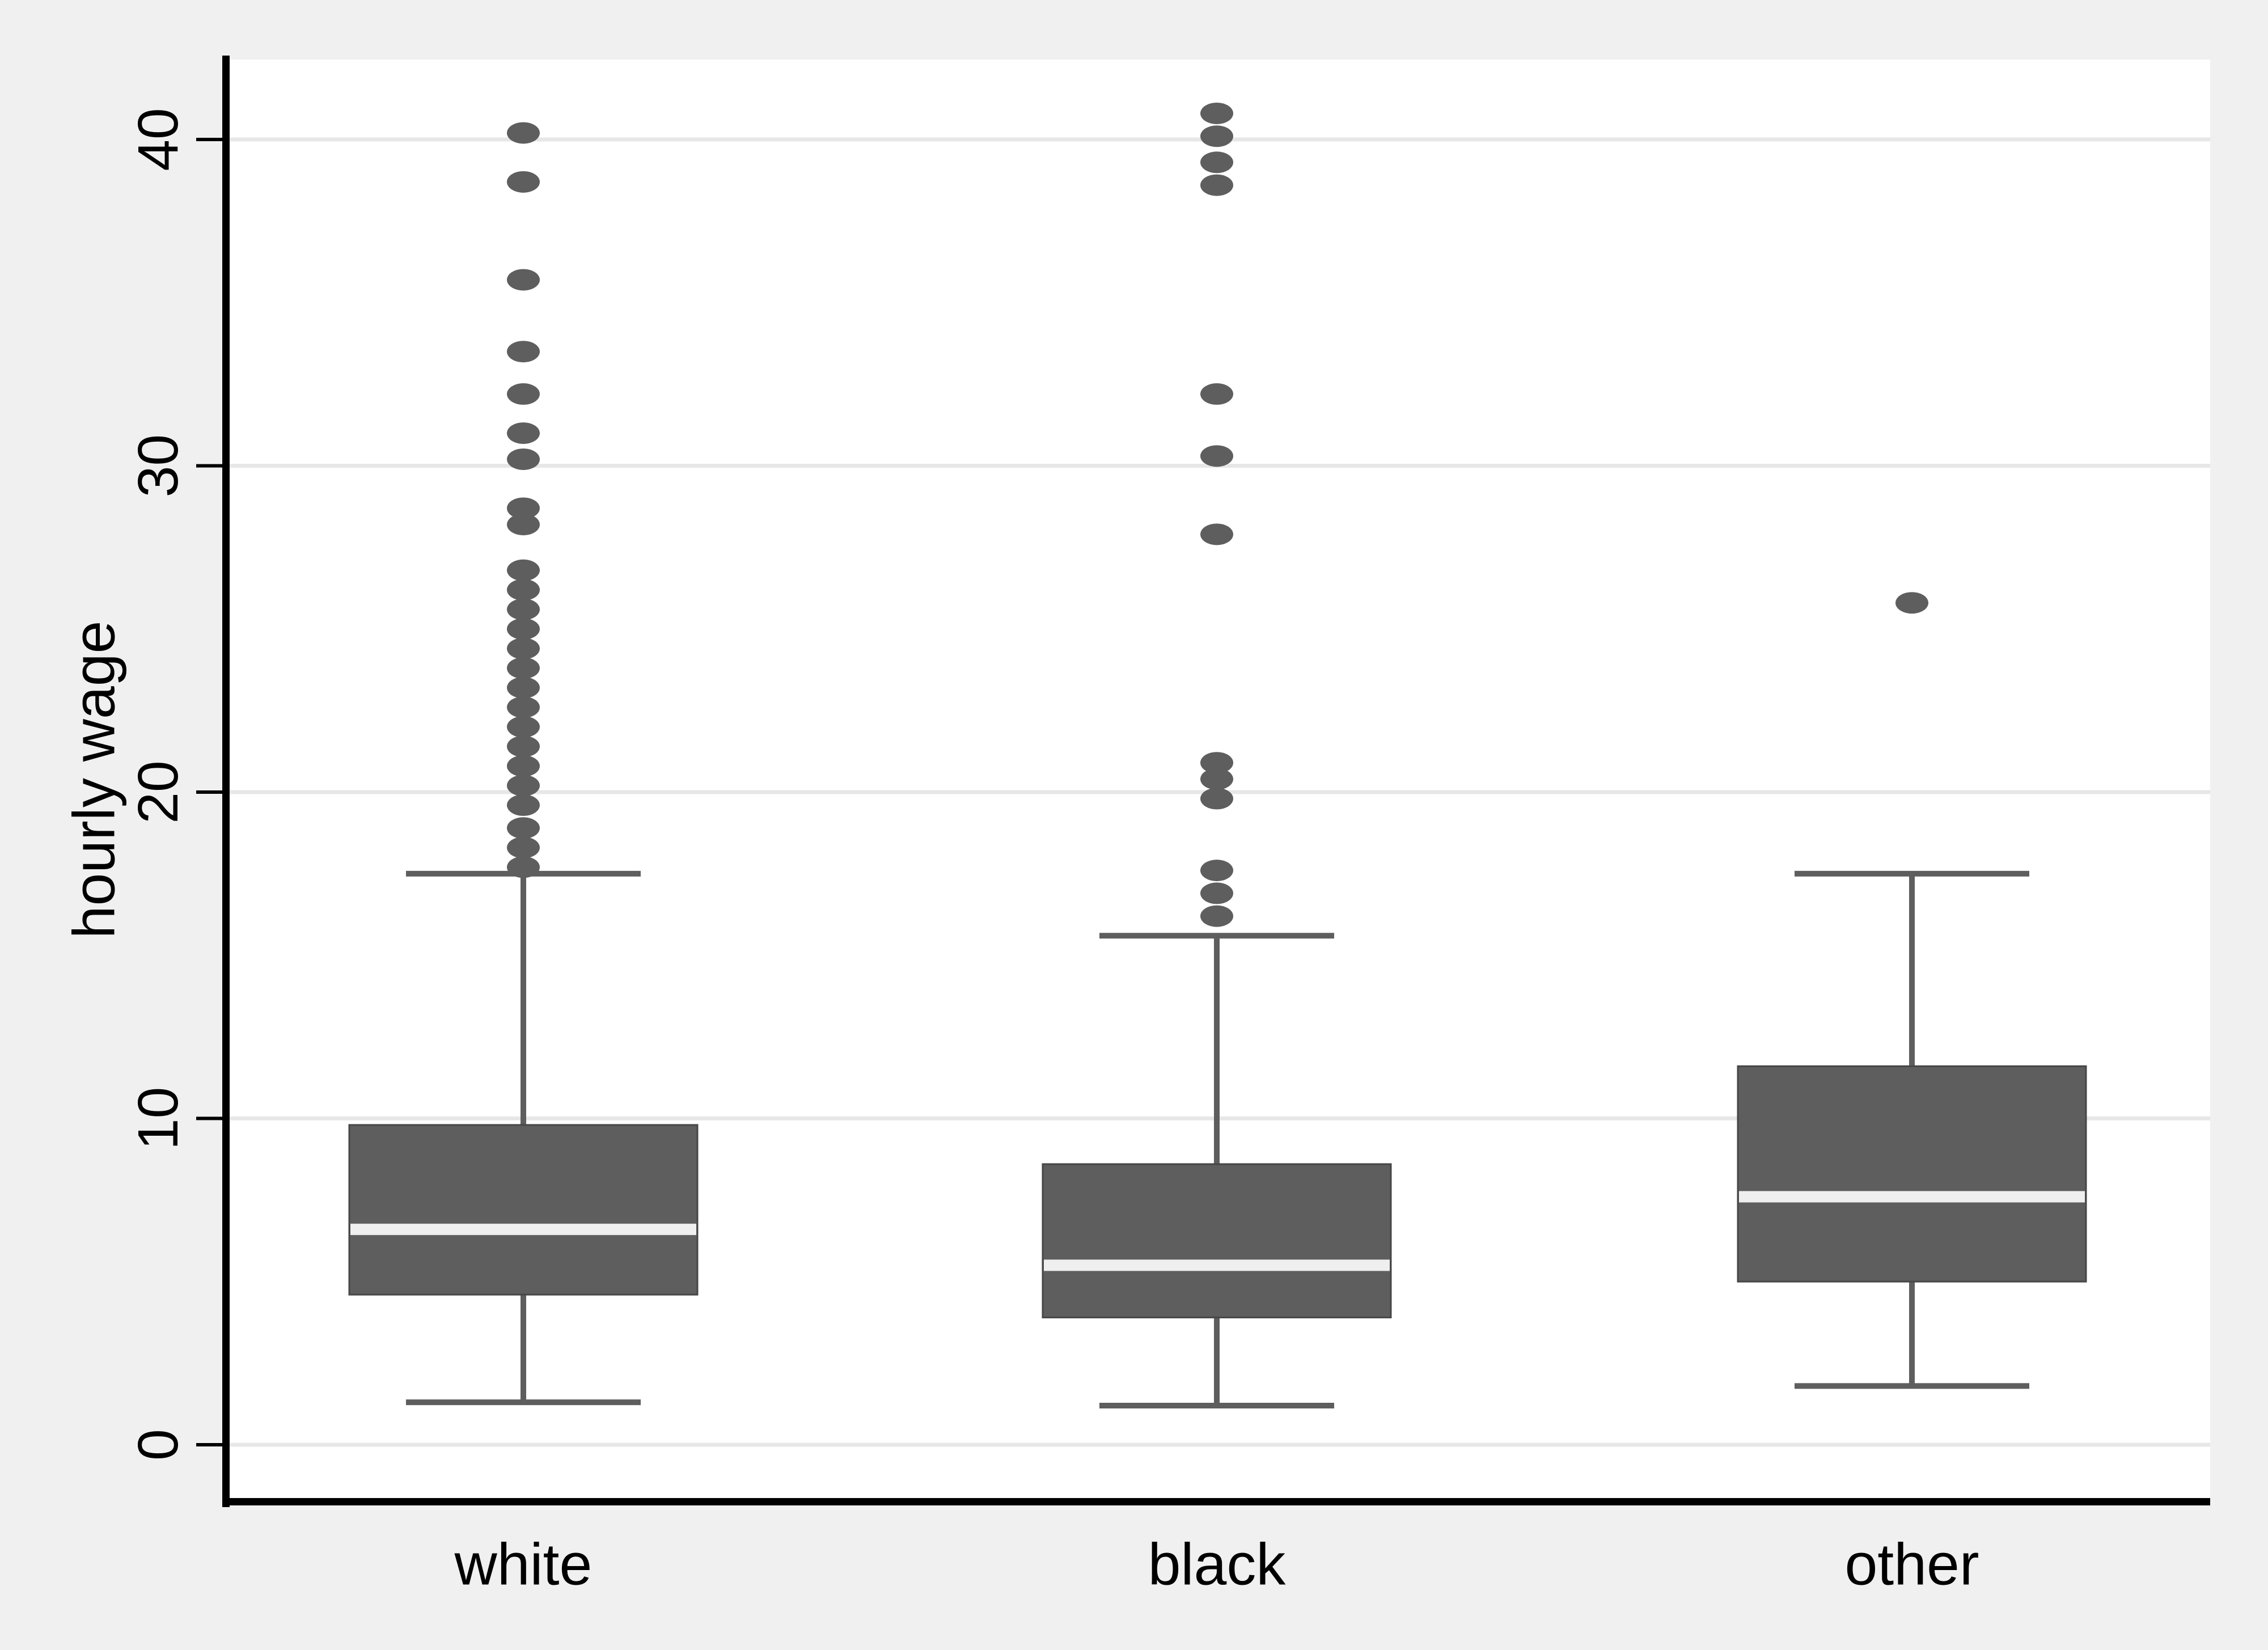  Describe the element at coordinates (94, 780) in the screenshot. I see `y-axis-title: hourly wage` at that location.